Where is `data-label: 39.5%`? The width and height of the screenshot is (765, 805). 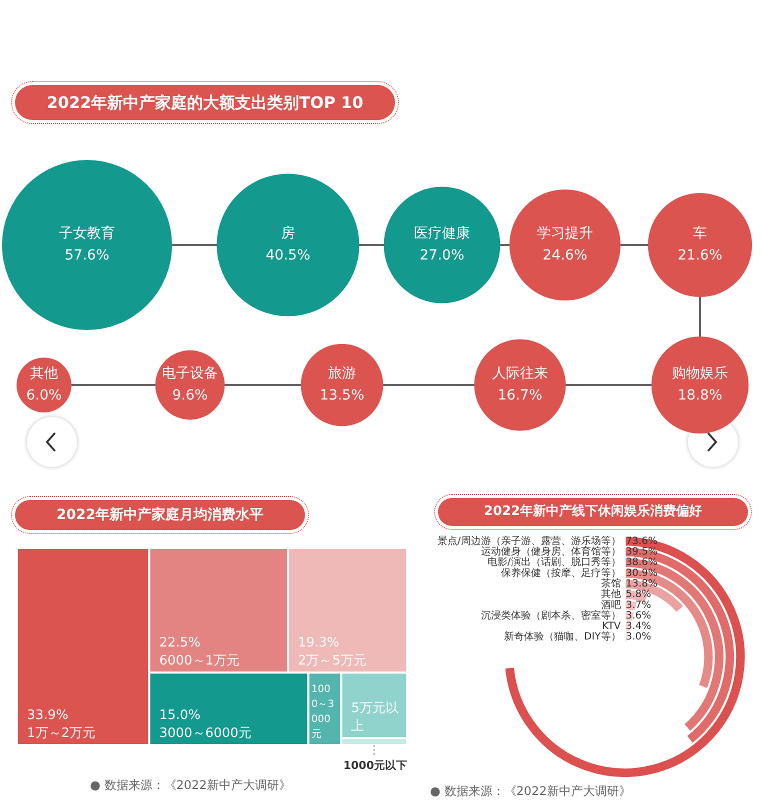
data-label: 39.5% is located at coordinates (642, 552).